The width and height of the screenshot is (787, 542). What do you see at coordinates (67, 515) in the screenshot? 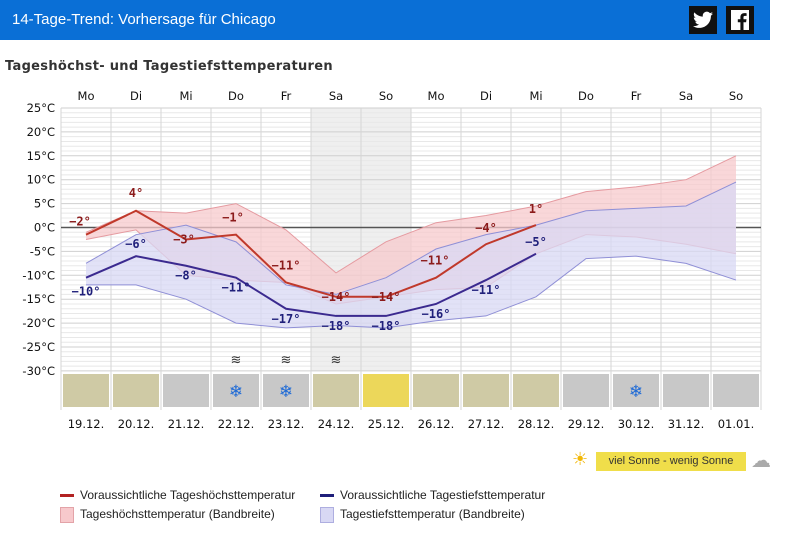
I see `legend-high-band-swatch` at bounding box center [67, 515].